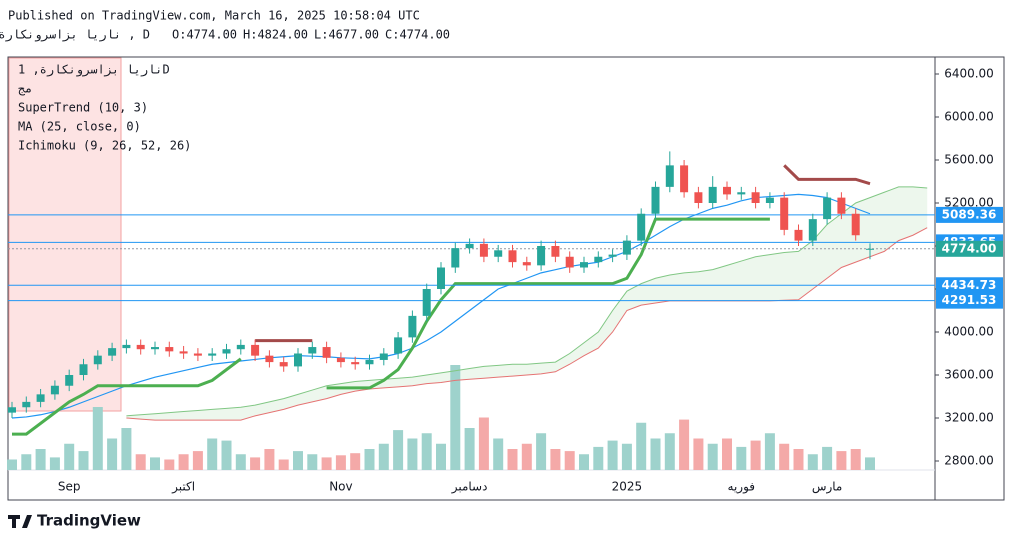 This screenshot has width=1012, height=541. What do you see at coordinates (417, 35) in the screenshot?
I see `ohlc-close: C:4774.00` at bounding box center [417, 35].